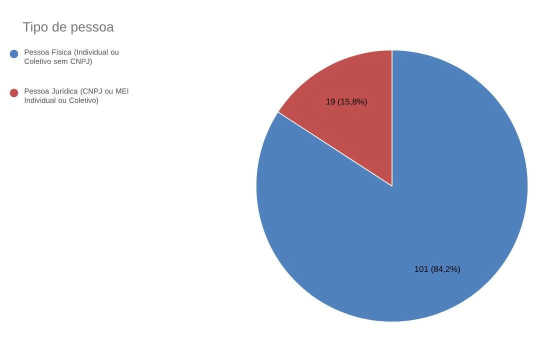  What do you see at coordinates (68, 28) in the screenshot?
I see `chart-title: Tipo de pessoa` at bounding box center [68, 28].